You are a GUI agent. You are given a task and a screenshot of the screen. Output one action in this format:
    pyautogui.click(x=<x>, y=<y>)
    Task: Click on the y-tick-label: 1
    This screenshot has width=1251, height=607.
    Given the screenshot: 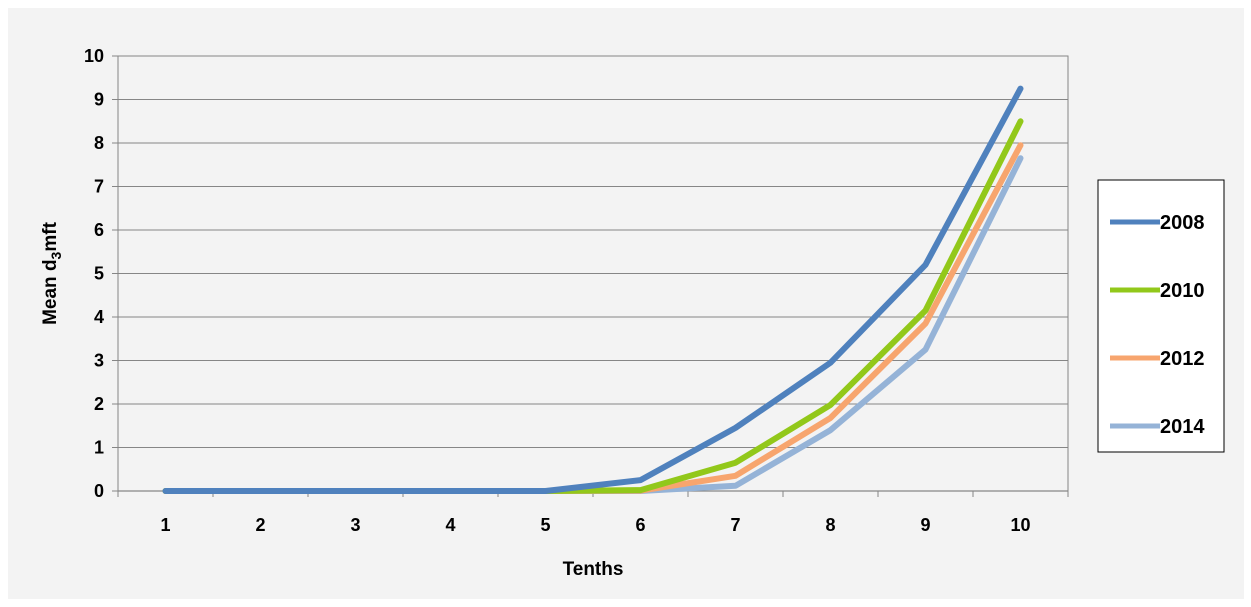 What is the action you would take?
    pyautogui.click(x=99, y=448)
    